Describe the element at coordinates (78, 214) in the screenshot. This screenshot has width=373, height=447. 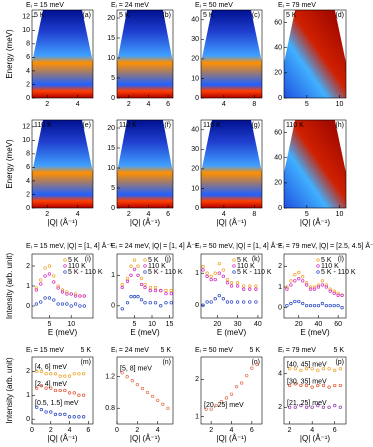
I see `x-tick-label: 4` at that location.